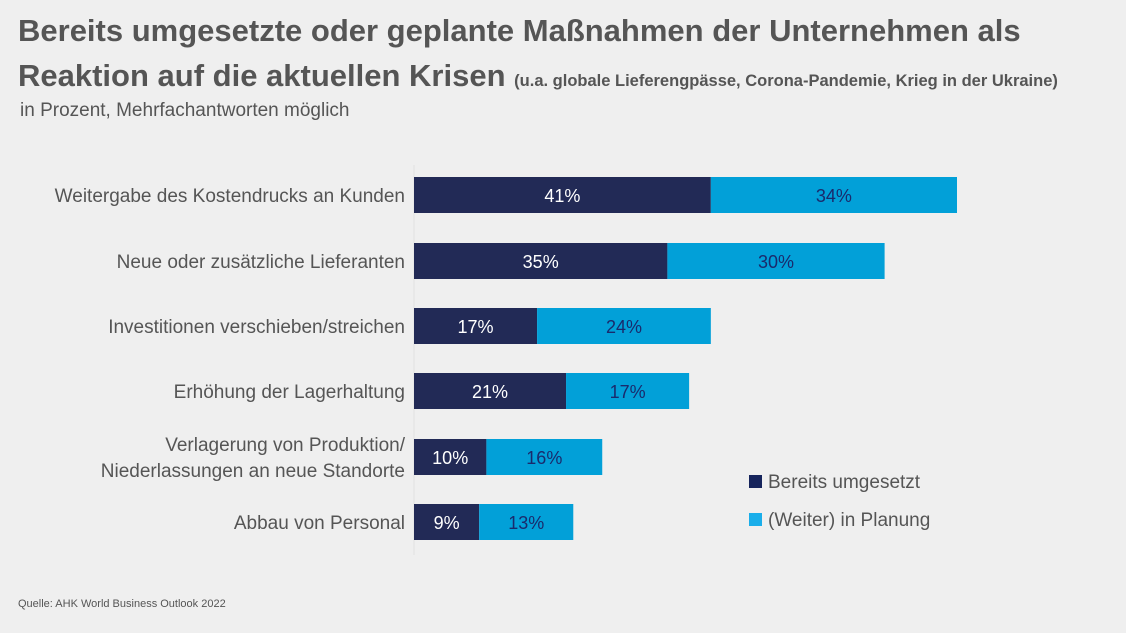  I want to click on data-label-implemented: 35%, so click(541, 262).